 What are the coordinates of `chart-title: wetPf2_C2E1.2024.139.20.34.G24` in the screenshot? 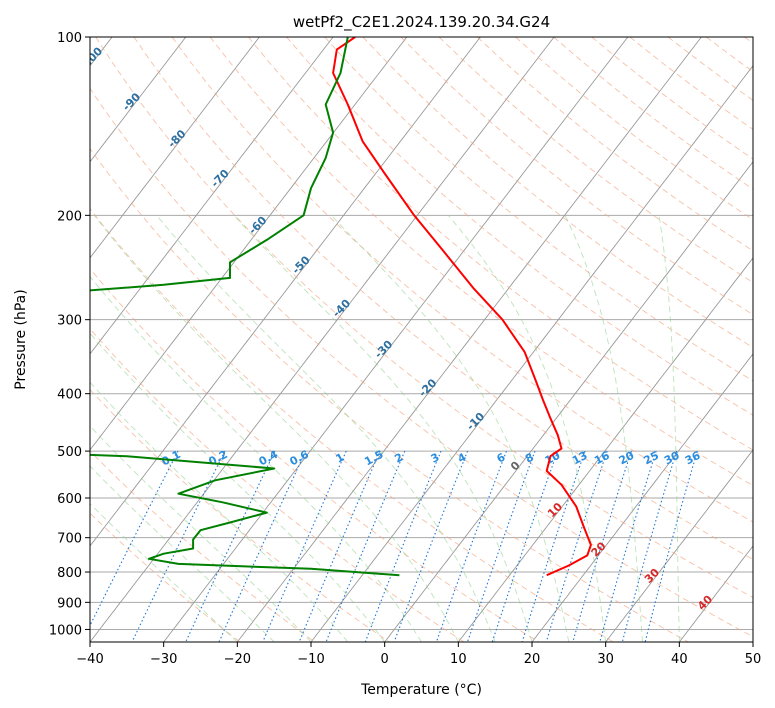 It's located at (421, 22).